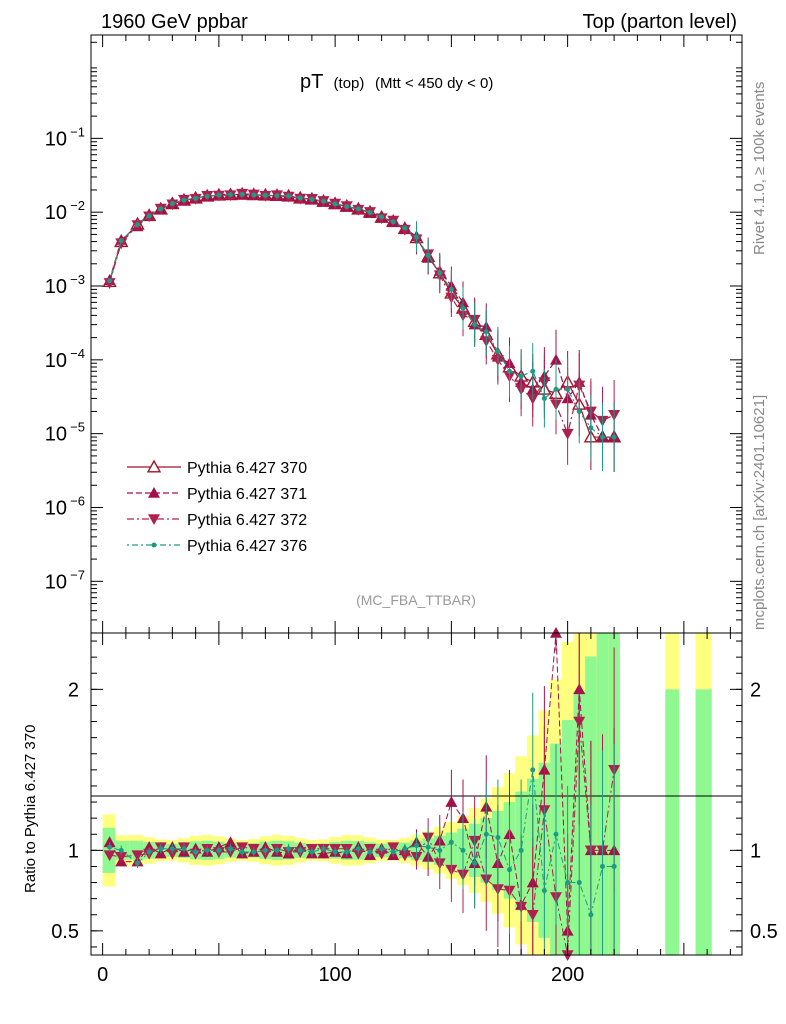 This screenshot has height=1024, width=786. Describe the element at coordinates (77, 353) in the screenshot. I see `y-tick-exponent: −4` at that location.